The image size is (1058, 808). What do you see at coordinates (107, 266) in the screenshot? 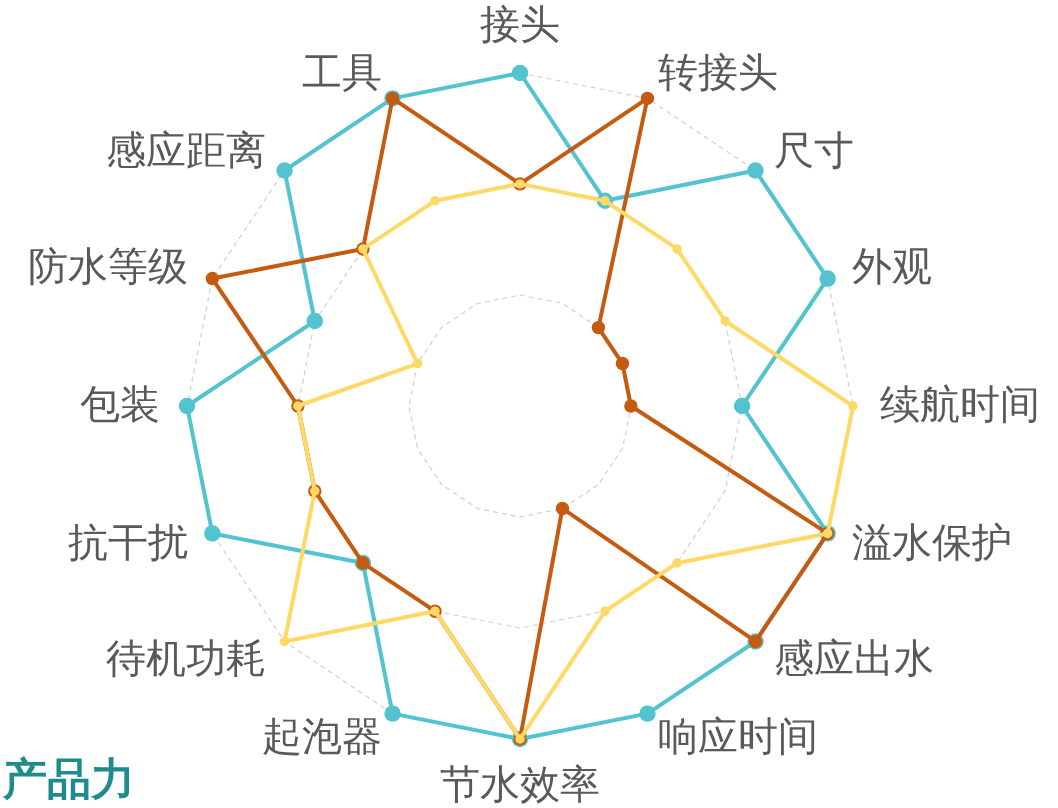
I see `spoke-label: 防水等级` at bounding box center [107, 266].